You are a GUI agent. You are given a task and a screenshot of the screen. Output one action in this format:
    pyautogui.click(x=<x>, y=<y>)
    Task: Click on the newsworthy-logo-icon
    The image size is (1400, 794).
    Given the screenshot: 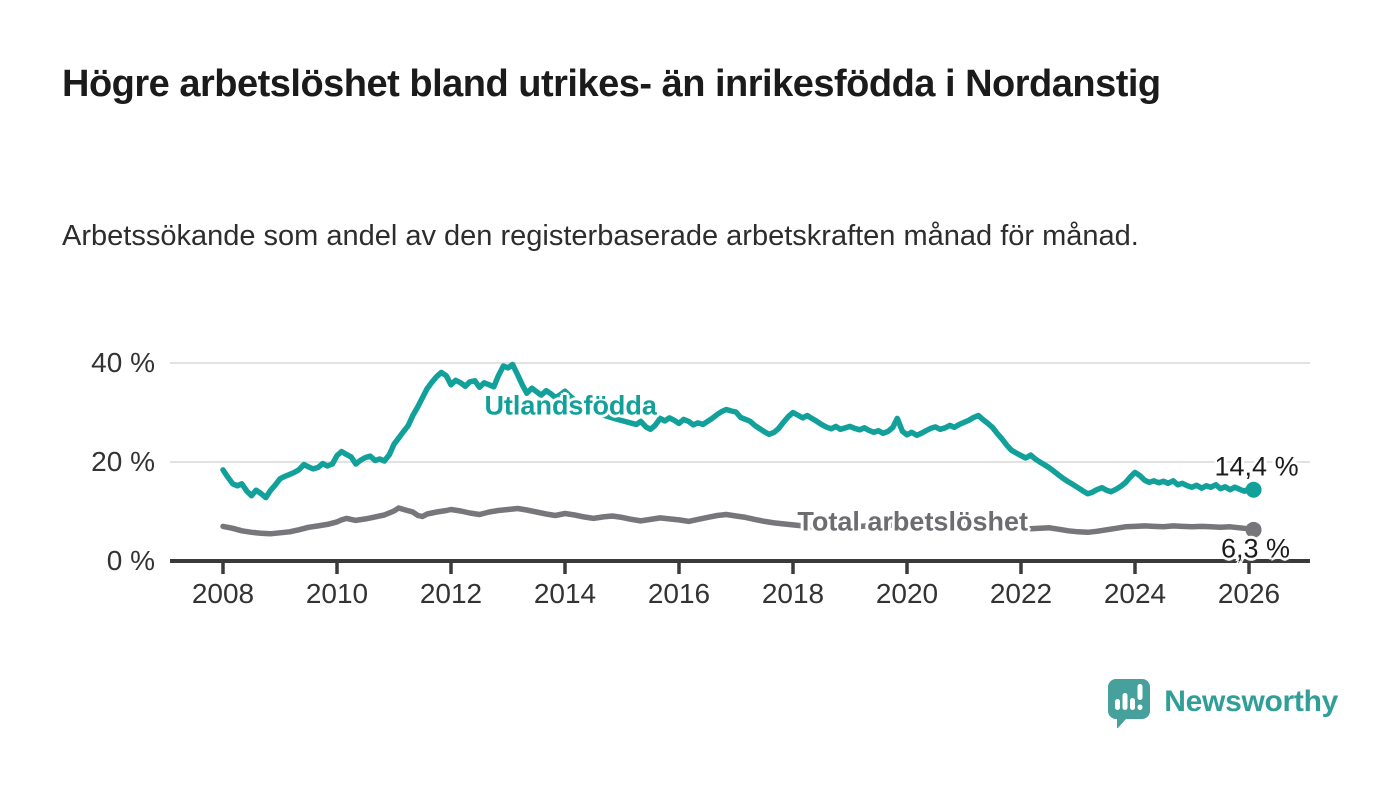 What is the action you would take?
    pyautogui.click(x=1129, y=703)
    